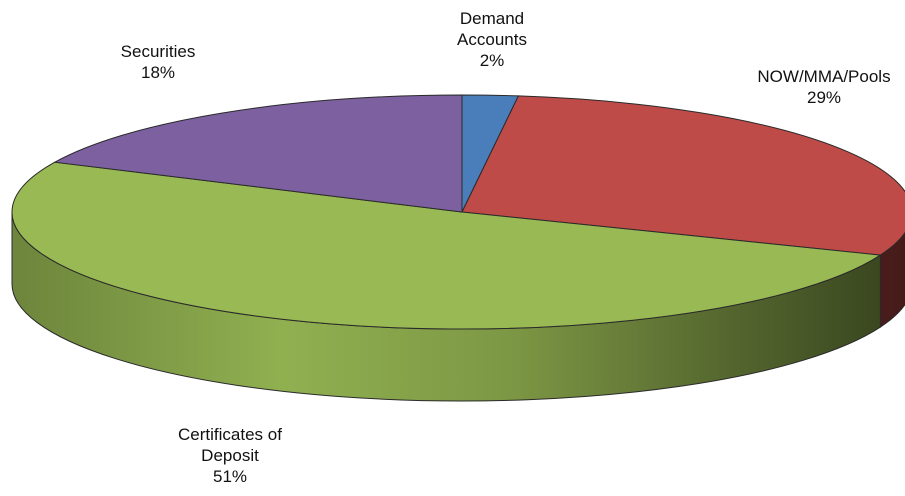 This screenshot has width=905, height=496. I want to click on pie-value-label: 51%, so click(230, 476).